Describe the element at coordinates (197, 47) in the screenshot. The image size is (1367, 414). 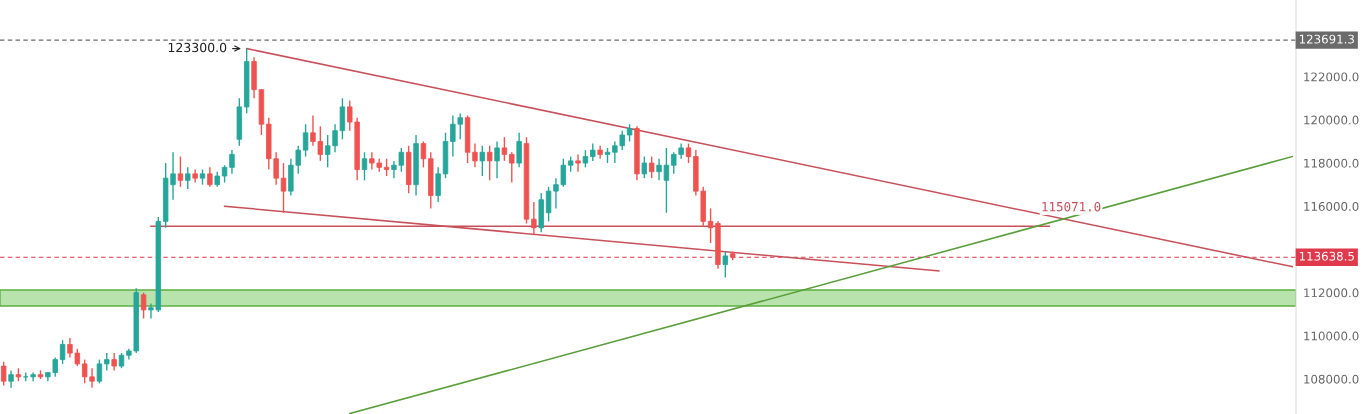
I see `annotation: 123300.0` at that location.